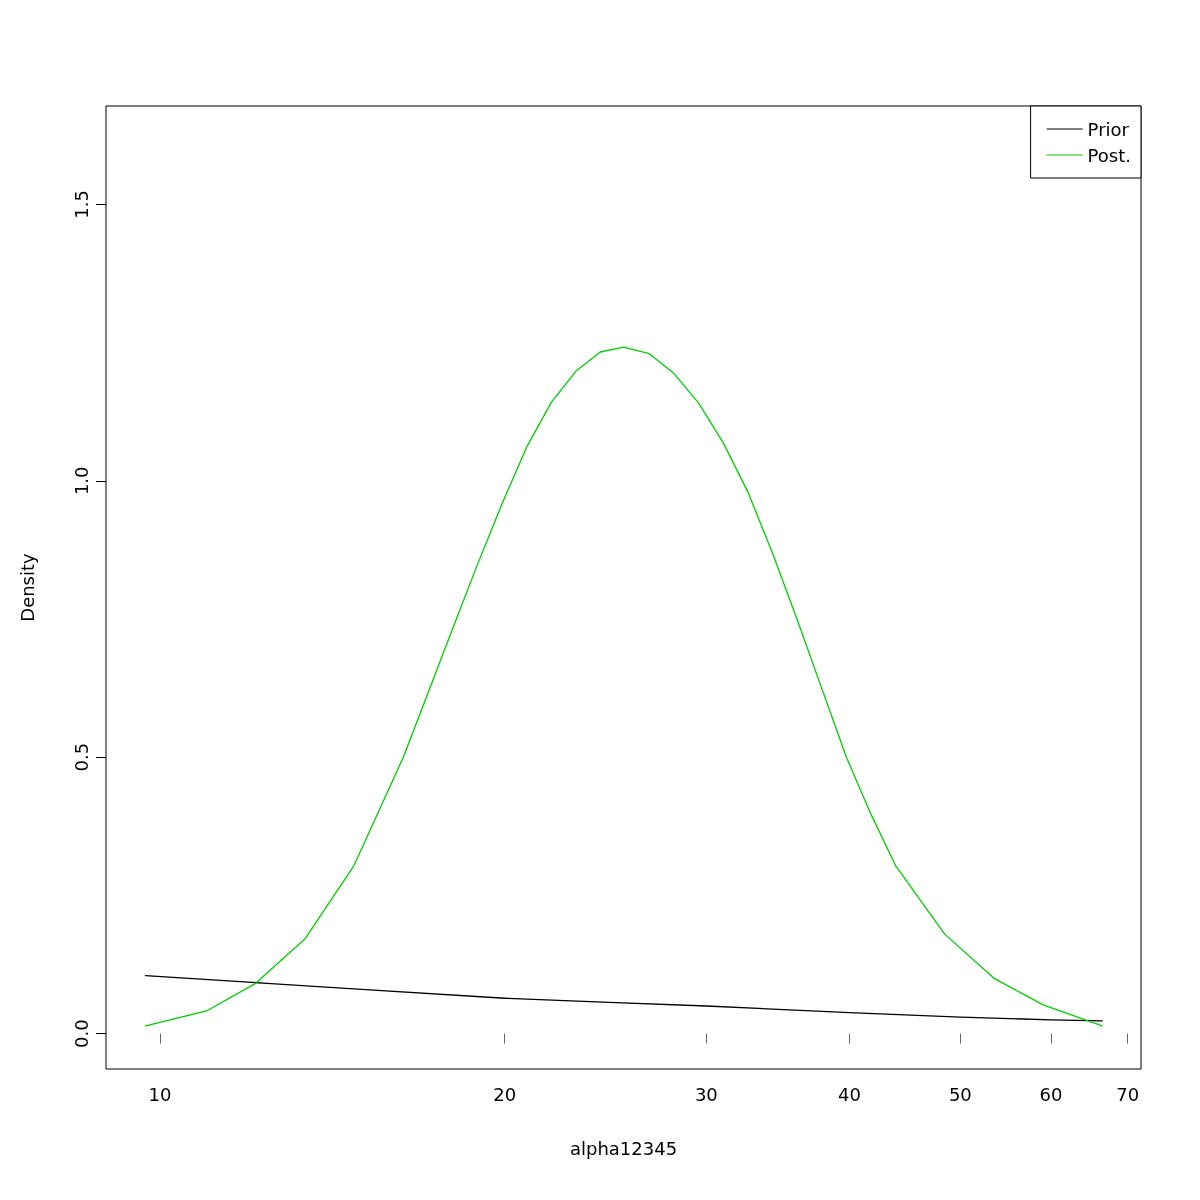  What do you see at coordinates (1128, 1094) in the screenshot?
I see `x-tick-label: 70` at bounding box center [1128, 1094].